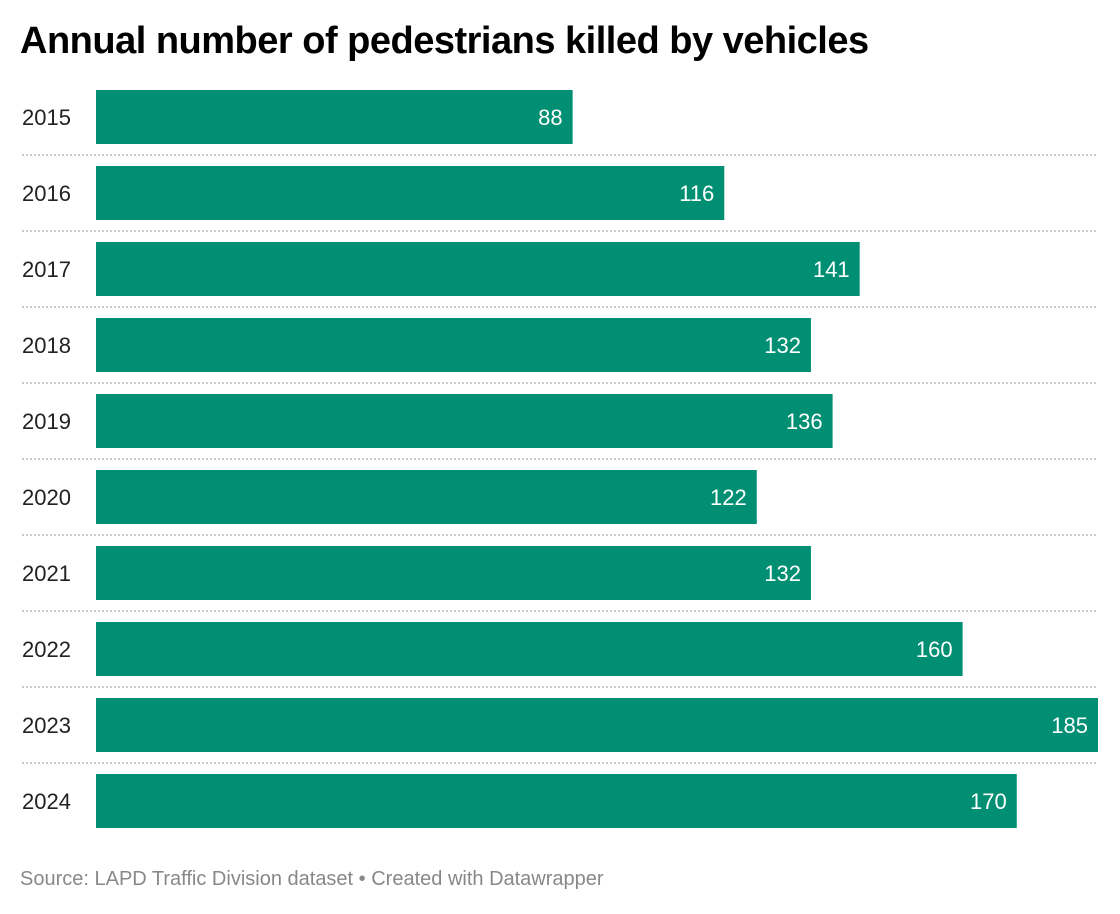 This screenshot has height=914, width=1120. Describe the element at coordinates (46, 573) in the screenshot. I see `category-label: 2021` at that location.